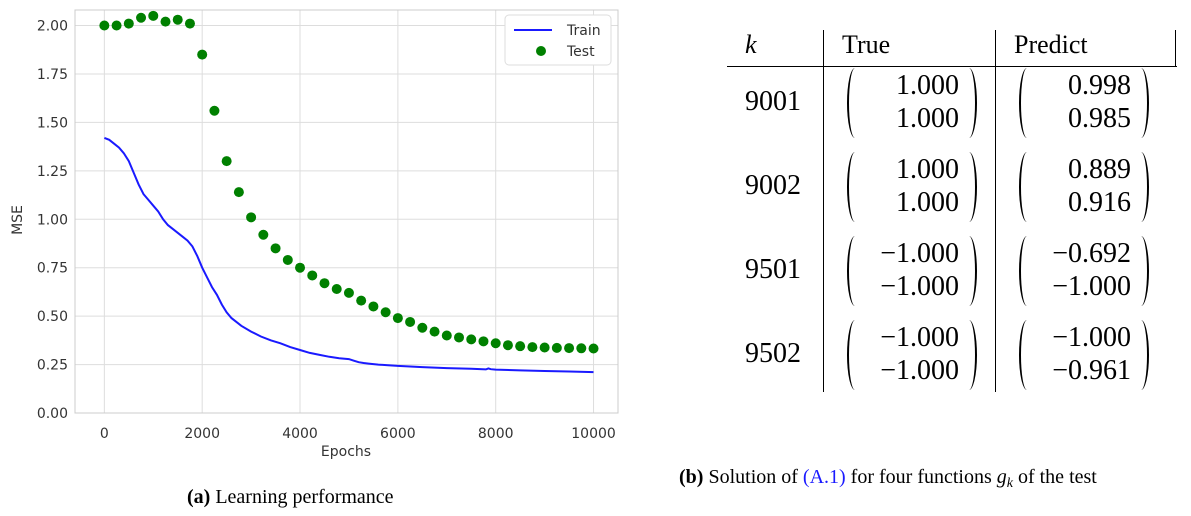 The height and width of the screenshot is (516, 1191). Describe the element at coordinates (358, 434) in the screenshot. I see `x-axis-ticks: 0 2000 4000 6000 8000 10000` at that location.